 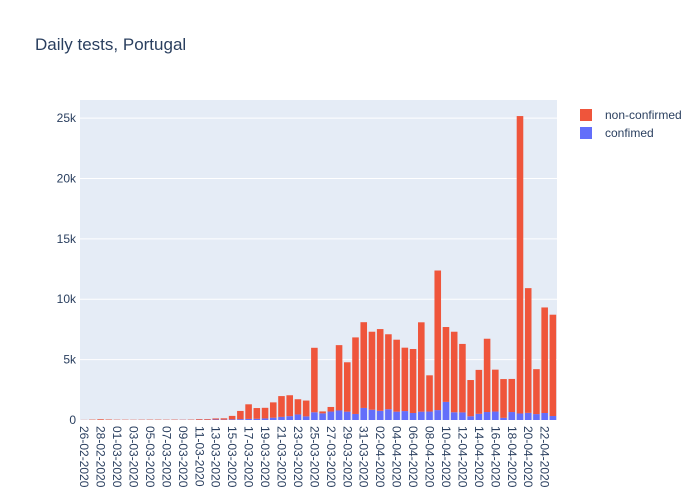 I want to click on legend-item-non-confirmed: non-confirmed, so click(x=631, y=115).